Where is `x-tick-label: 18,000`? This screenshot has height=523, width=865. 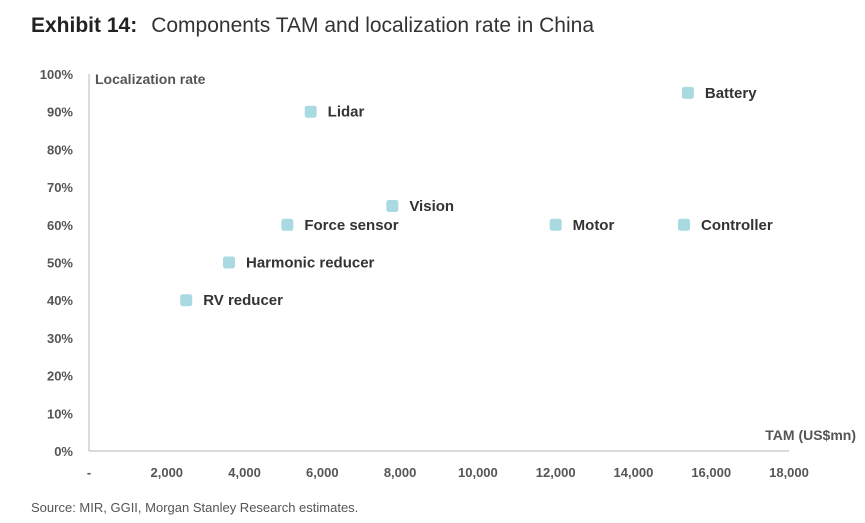
x-tick-label: 18,000 is located at coordinates (789, 472).